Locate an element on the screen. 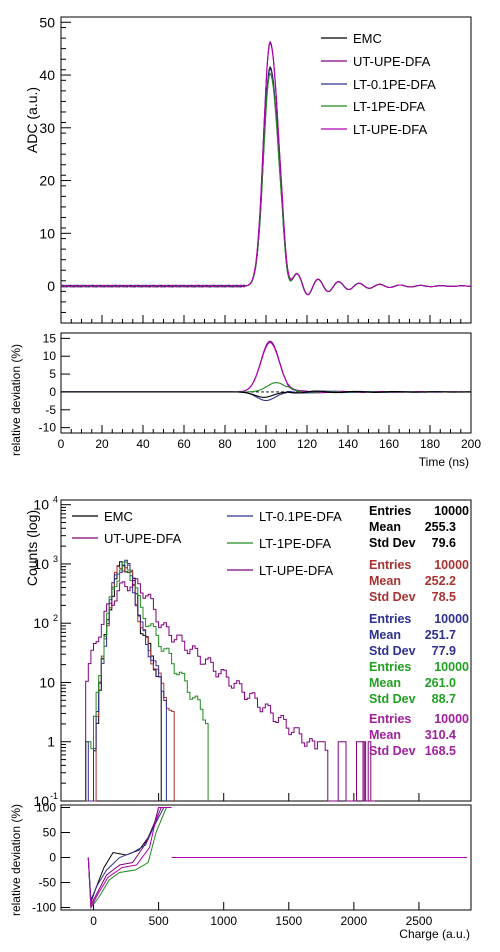 The height and width of the screenshot is (952, 500). legend-label-lt-1pe-dfa: LT-1PE-DFA is located at coordinates (389, 106).